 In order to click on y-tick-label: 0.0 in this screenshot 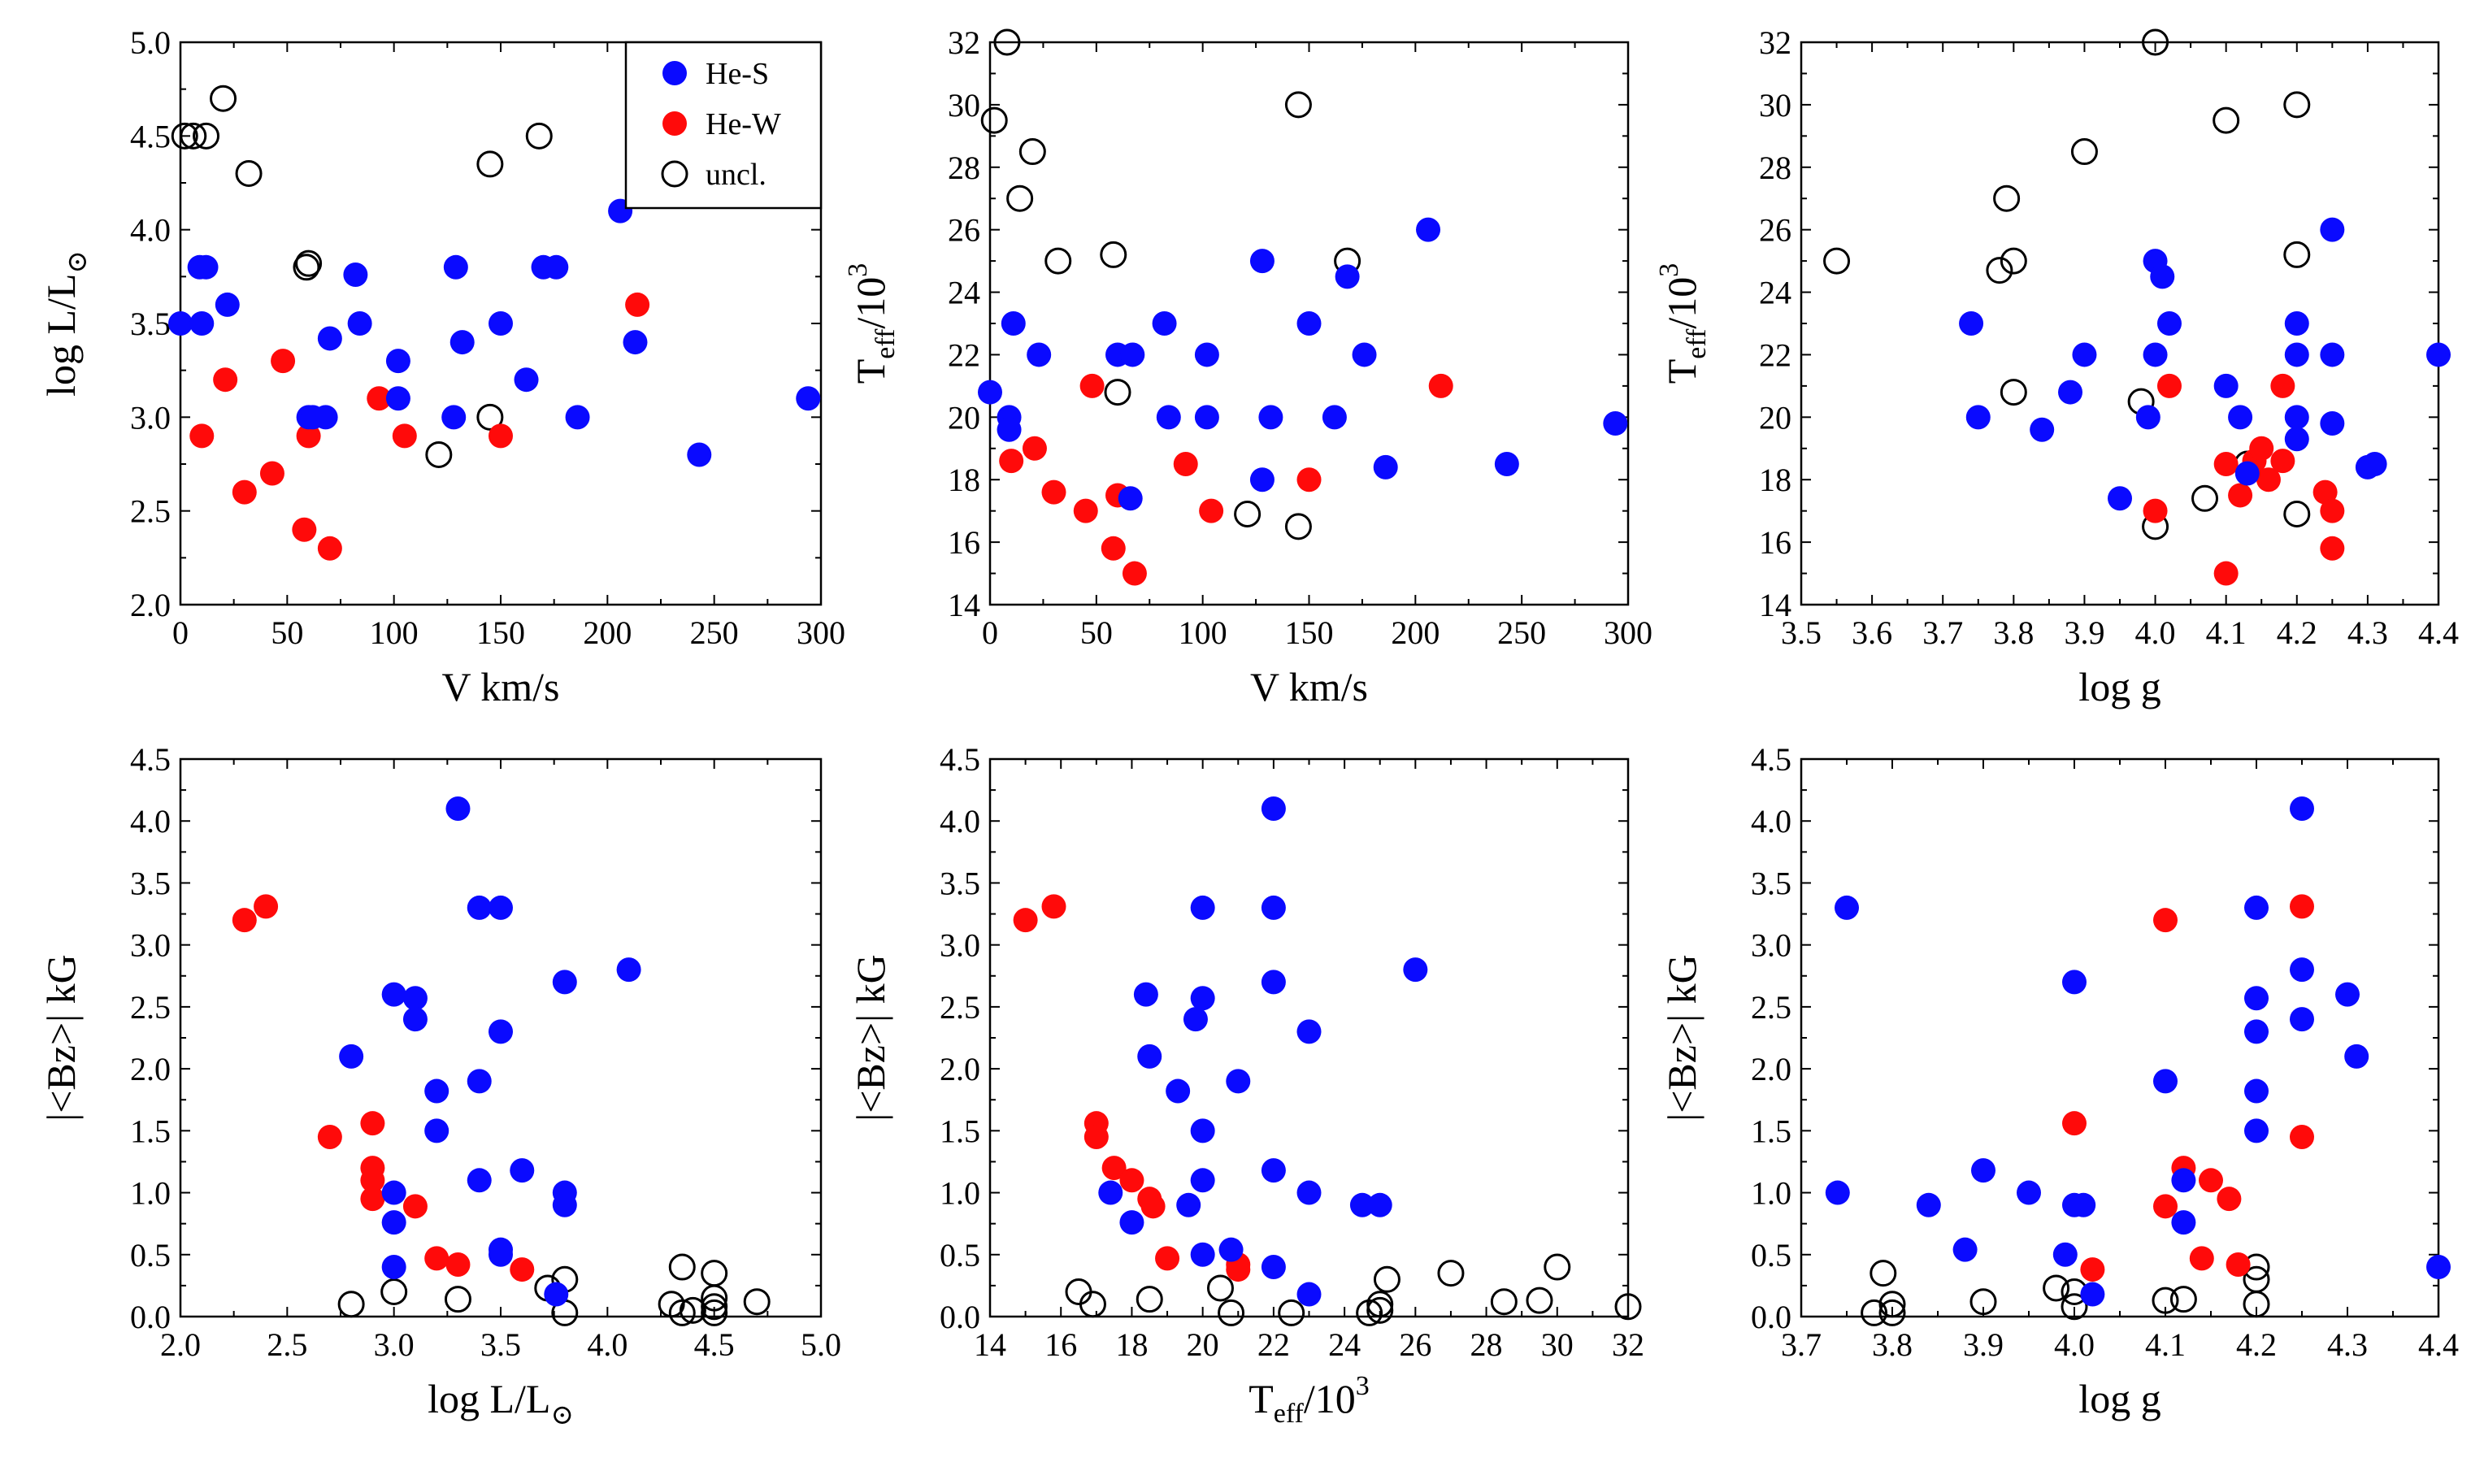, I will do `click(1771, 1317)`.